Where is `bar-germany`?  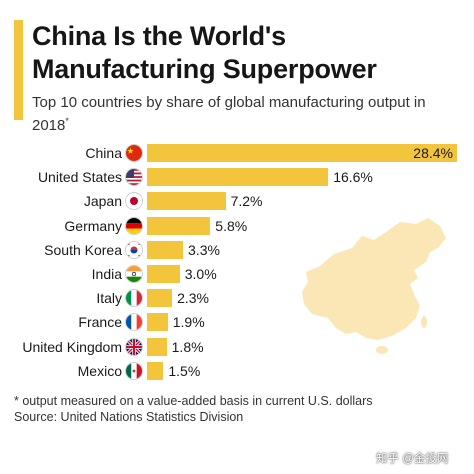
bar-germany is located at coordinates (179, 225).